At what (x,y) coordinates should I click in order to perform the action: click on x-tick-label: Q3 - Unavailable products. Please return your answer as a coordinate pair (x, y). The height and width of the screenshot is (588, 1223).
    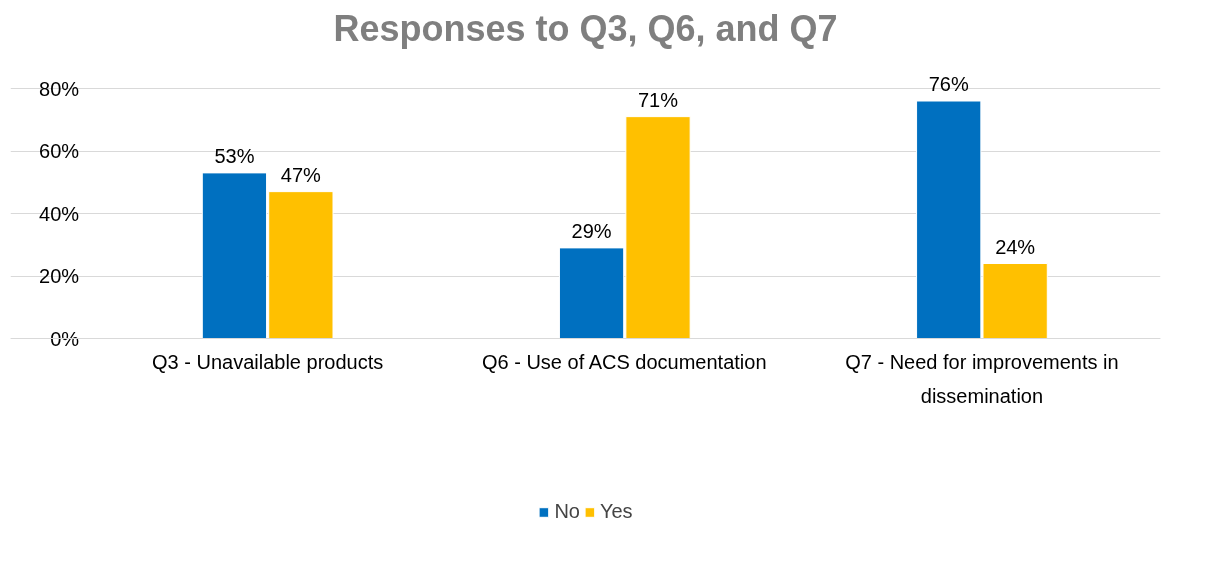
    Looking at the image, I should click on (268, 361).